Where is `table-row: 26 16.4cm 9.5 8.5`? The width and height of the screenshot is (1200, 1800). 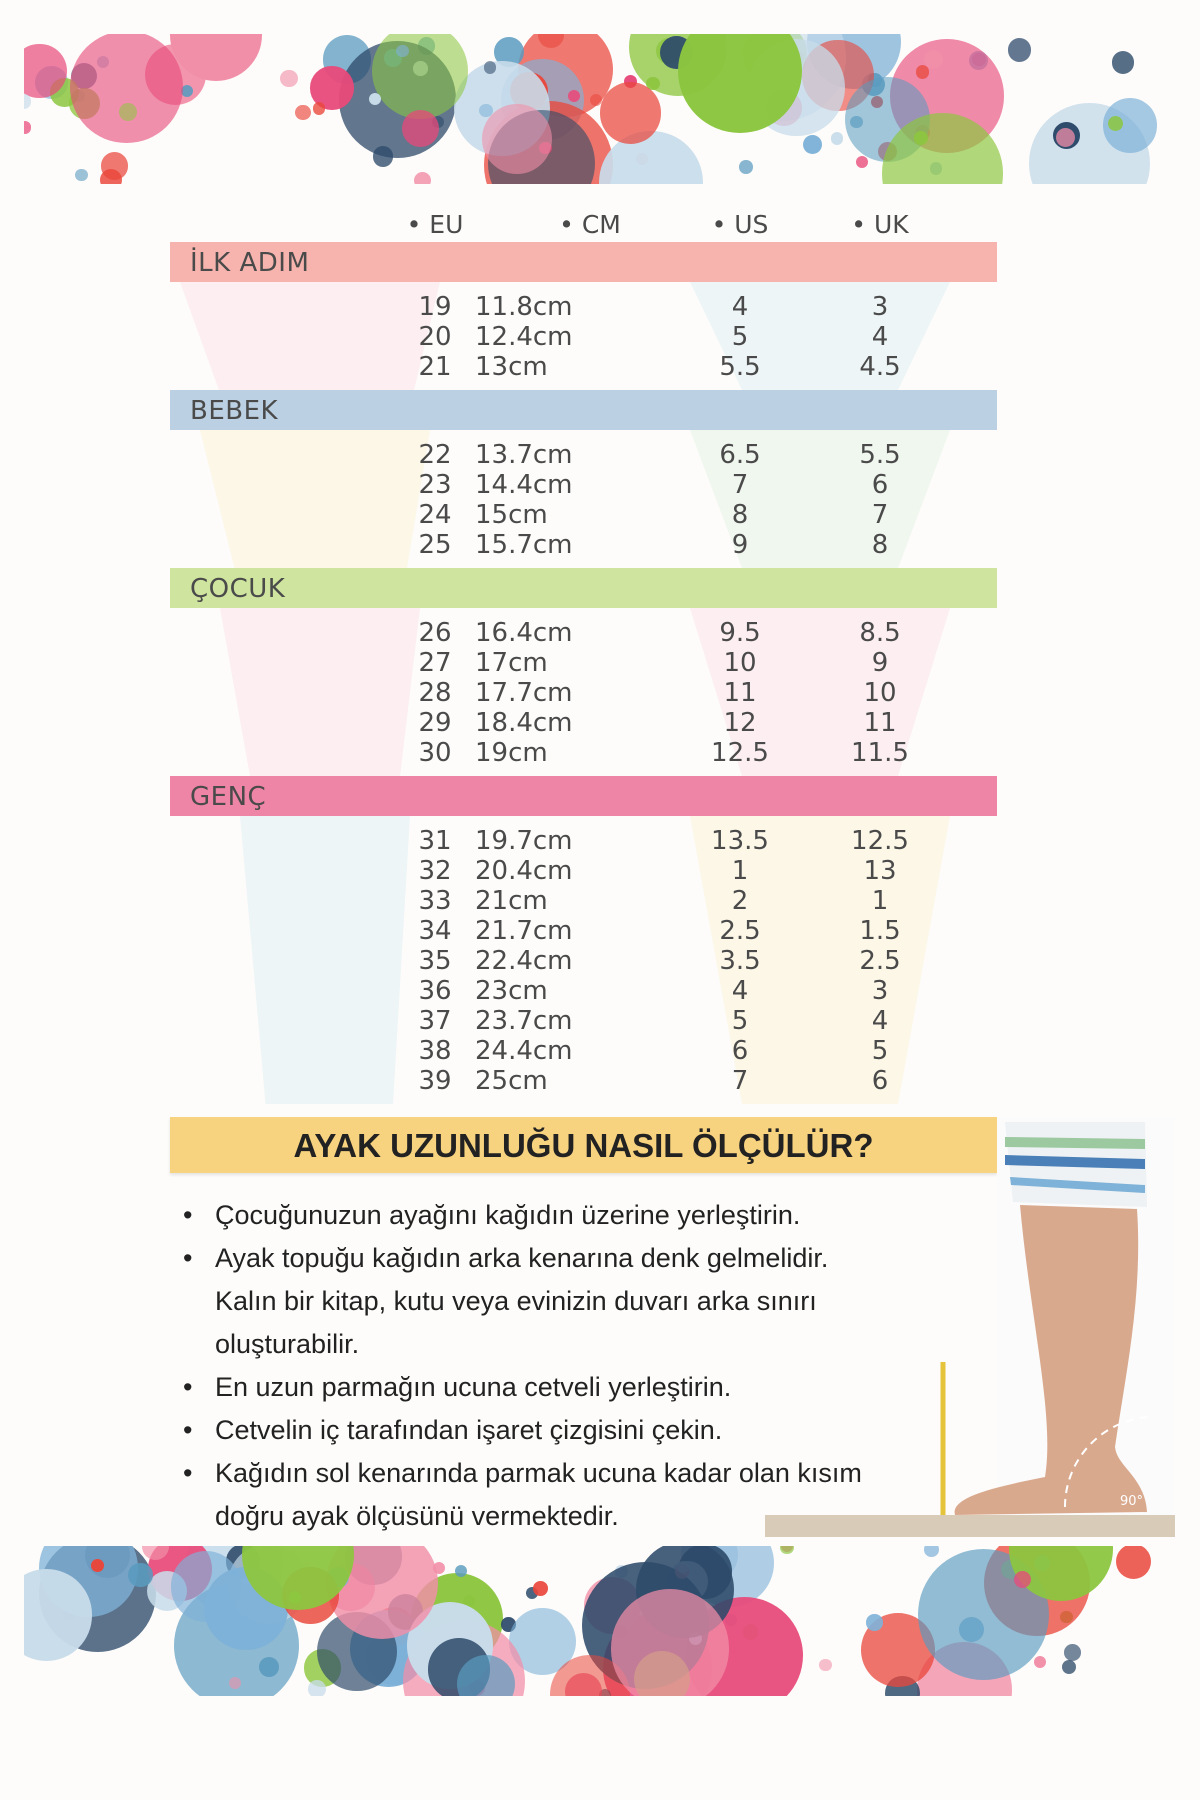
table-row: 26 16.4cm 9.5 8.5 is located at coordinates (583, 633).